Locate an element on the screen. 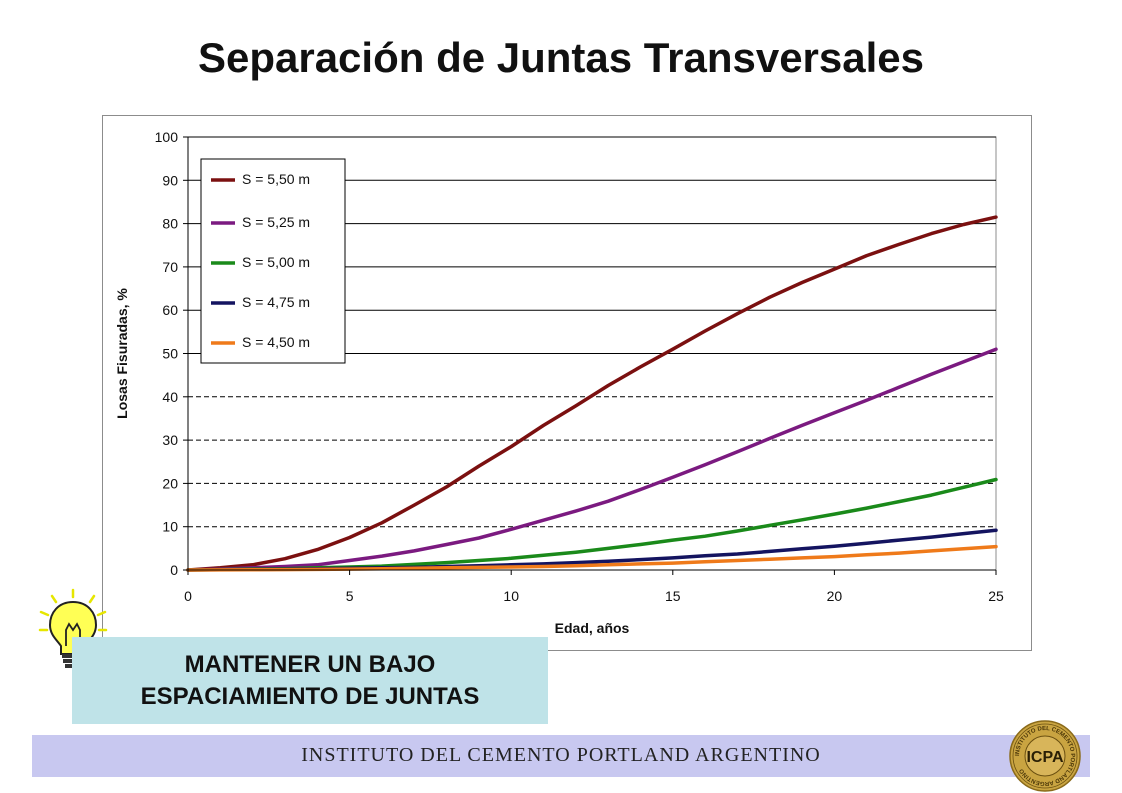  logo-text: ICPA is located at coordinates (1044, 757).